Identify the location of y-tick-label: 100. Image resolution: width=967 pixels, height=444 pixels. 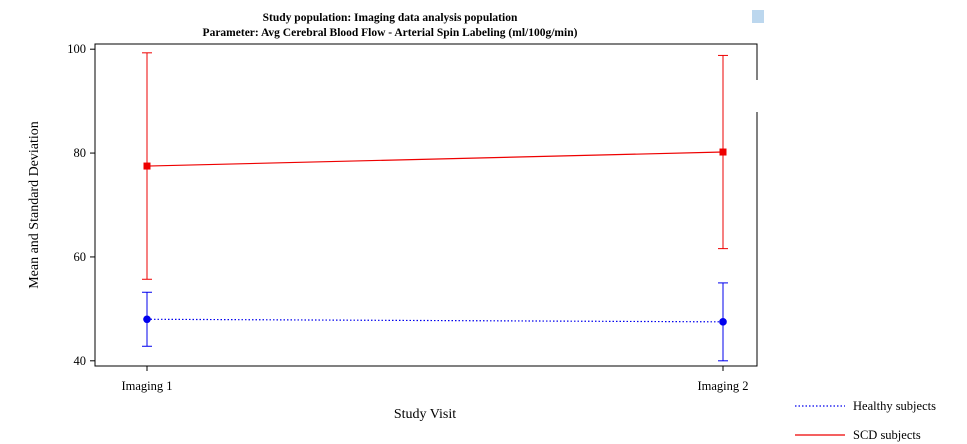
(76, 49).